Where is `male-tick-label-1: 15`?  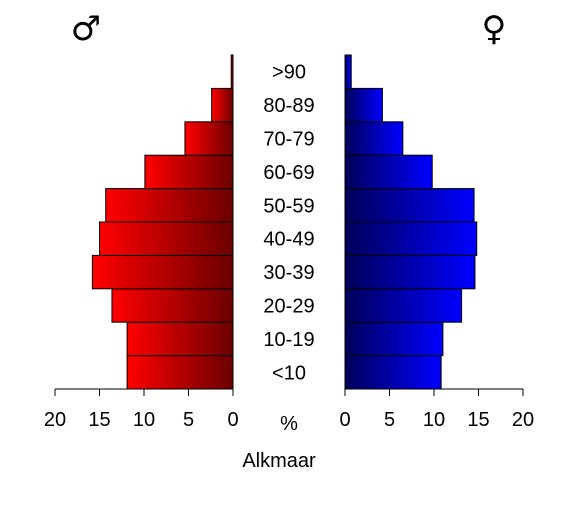 male-tick-label-1: 15 is located at coordinates (99, 420).